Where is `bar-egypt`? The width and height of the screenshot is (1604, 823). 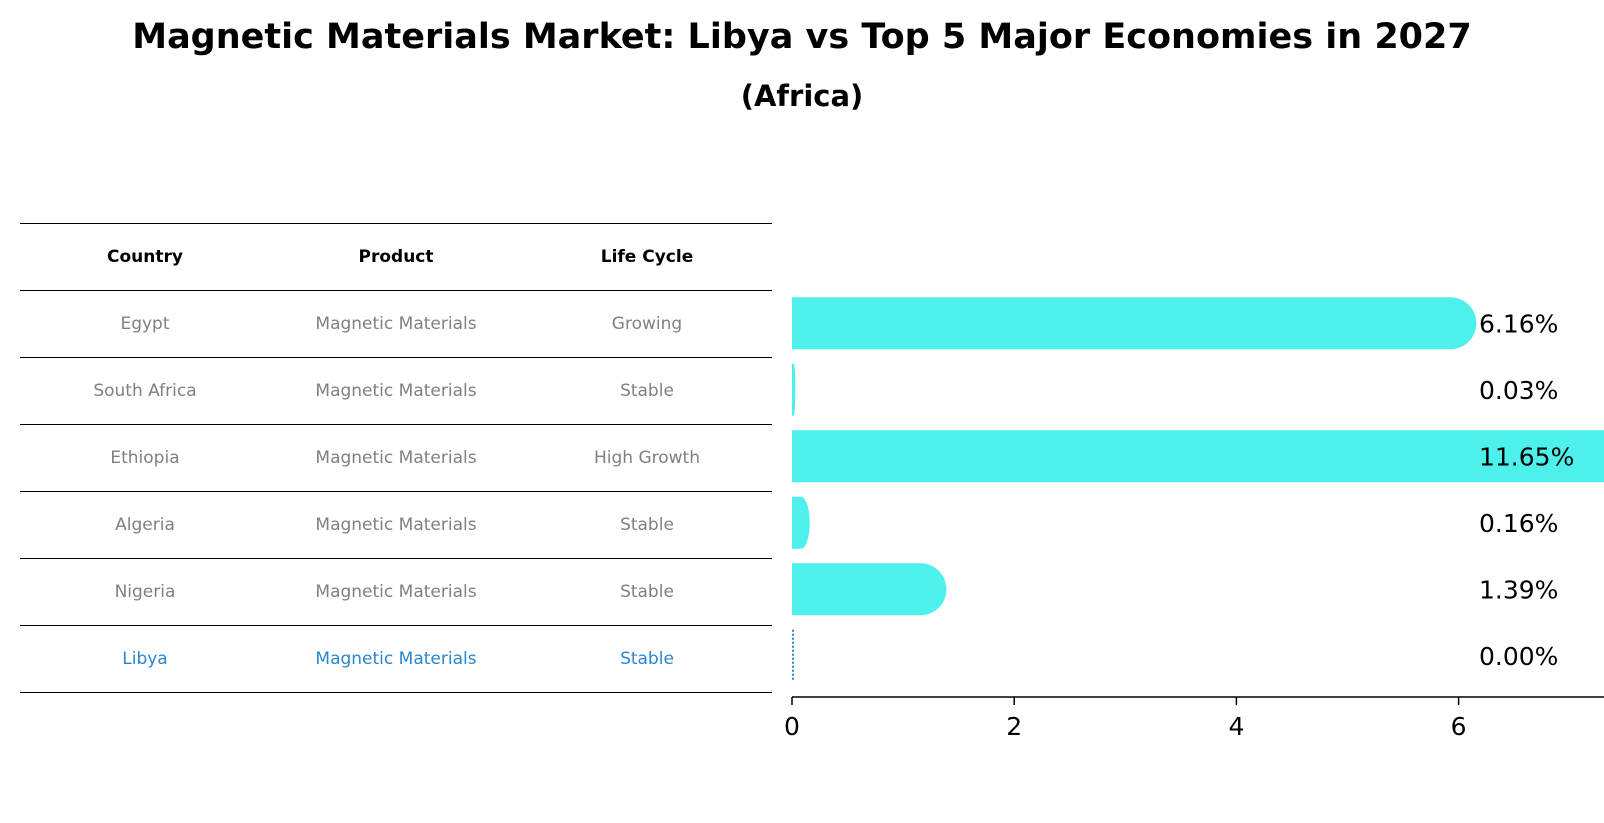
bar-egypt is located at coordinates (1134, 323).